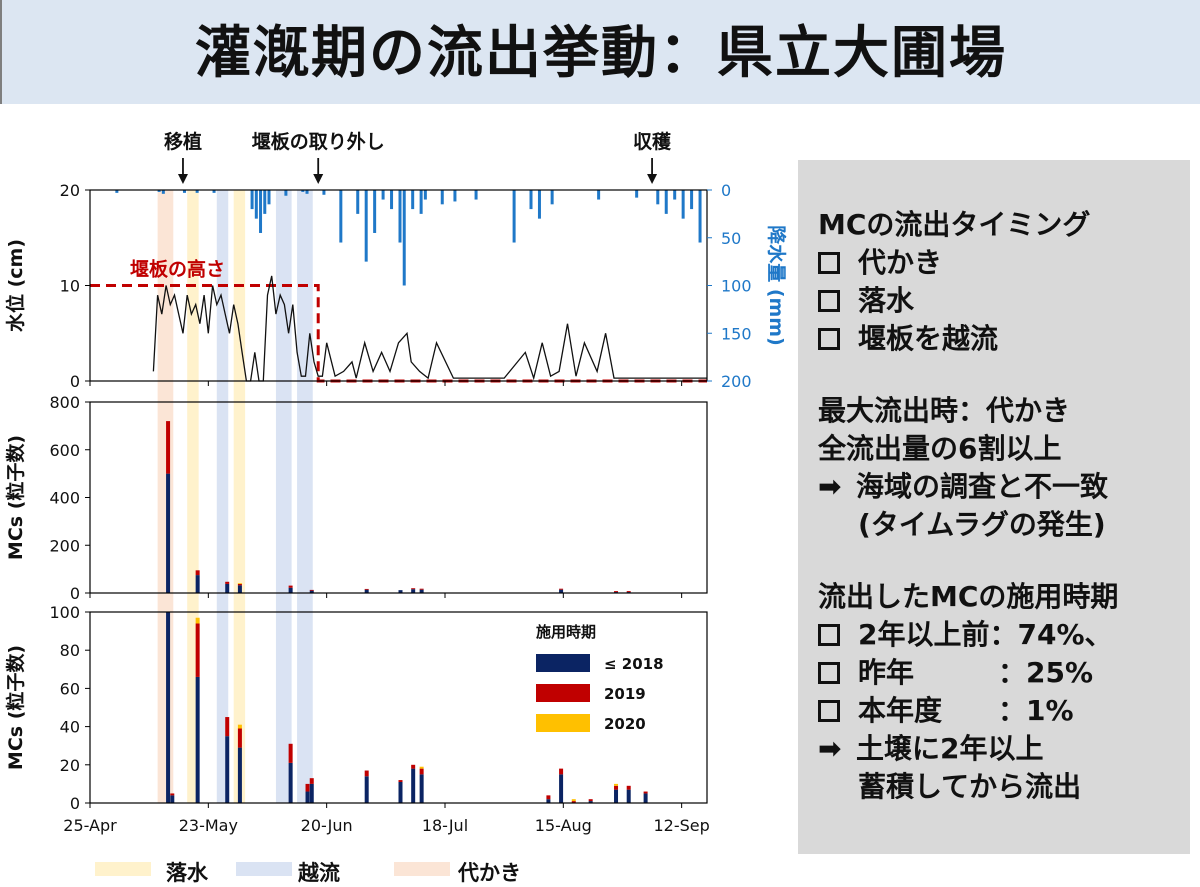  What do you see at coordinates (183, 141) in the screenshot?
I see `event-label: 移植` at bounding box center [183, 141].